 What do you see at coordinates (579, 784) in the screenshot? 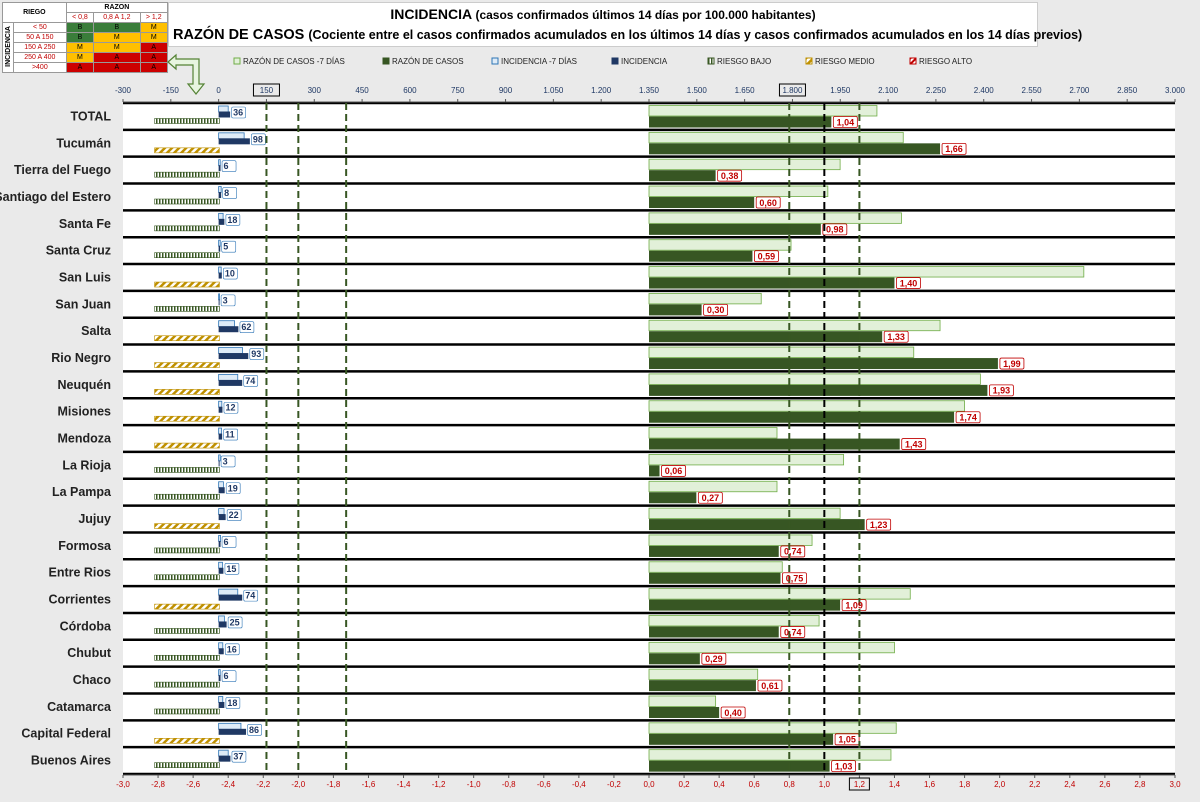
I see `bottom-axis-tick-label: -0,4` at bounding box center [579, 784].